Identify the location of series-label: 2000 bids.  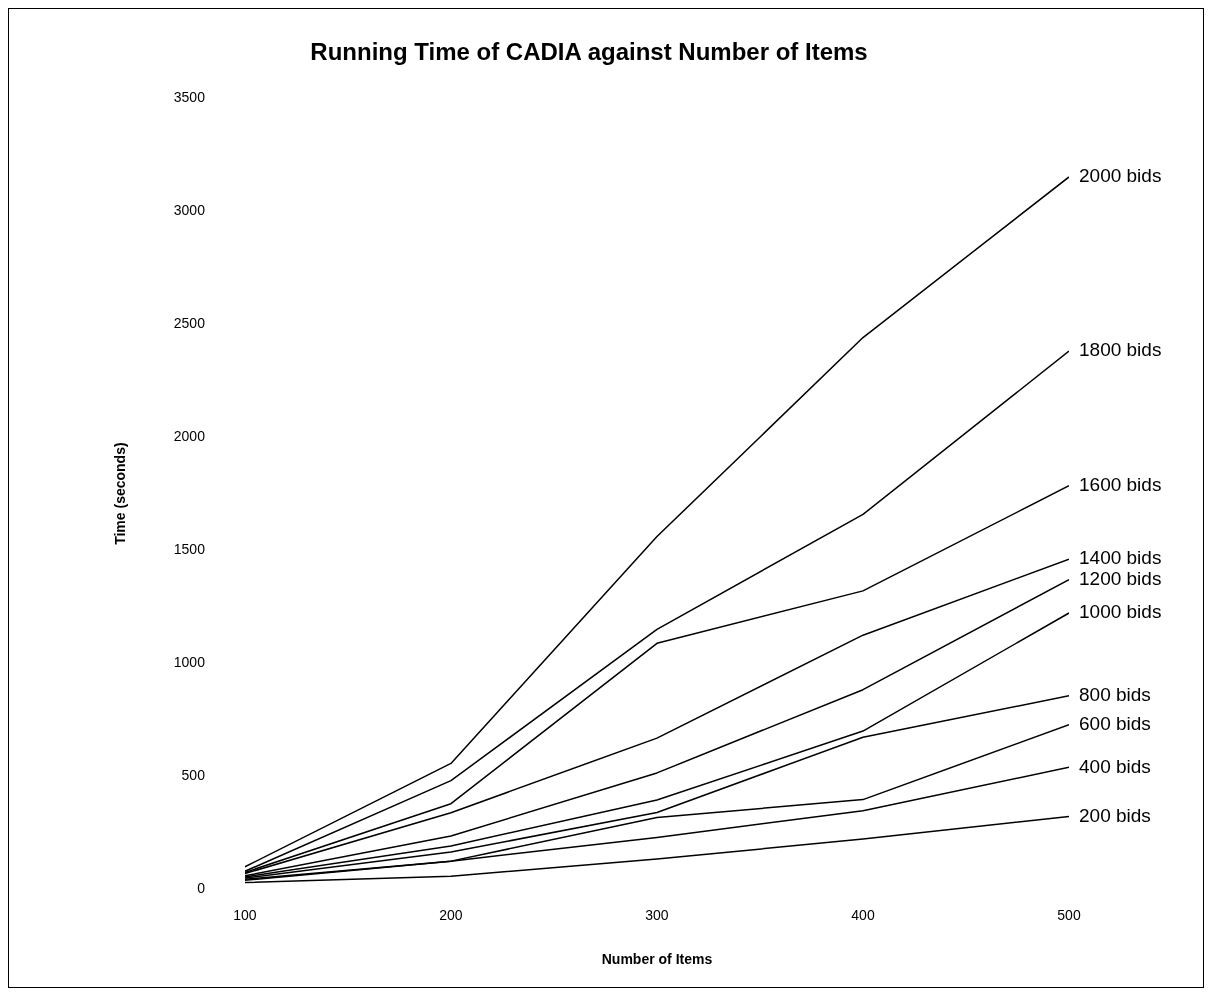
(1120, 176).